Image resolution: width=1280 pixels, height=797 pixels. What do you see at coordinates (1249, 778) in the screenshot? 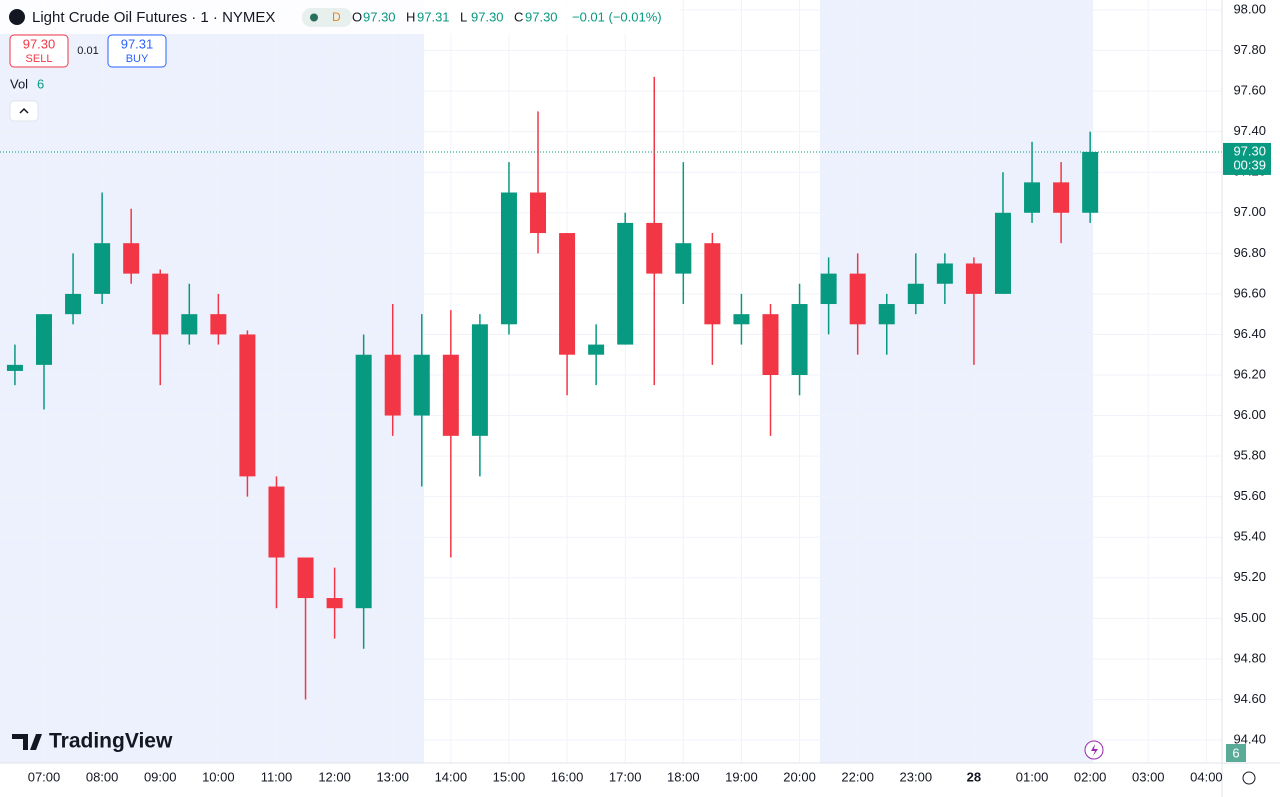
I see `settings-icon` at bounding box center [1249, 778].